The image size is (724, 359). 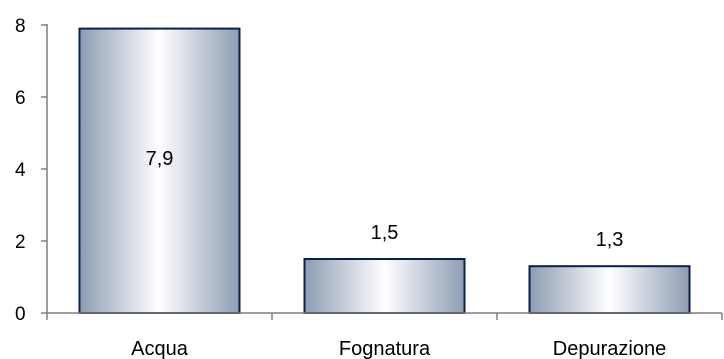 What do you see at coordinates (385, 348) in the screenshot?
I see `x-tick-label: Fognatura` at bounding box center [385, 348].